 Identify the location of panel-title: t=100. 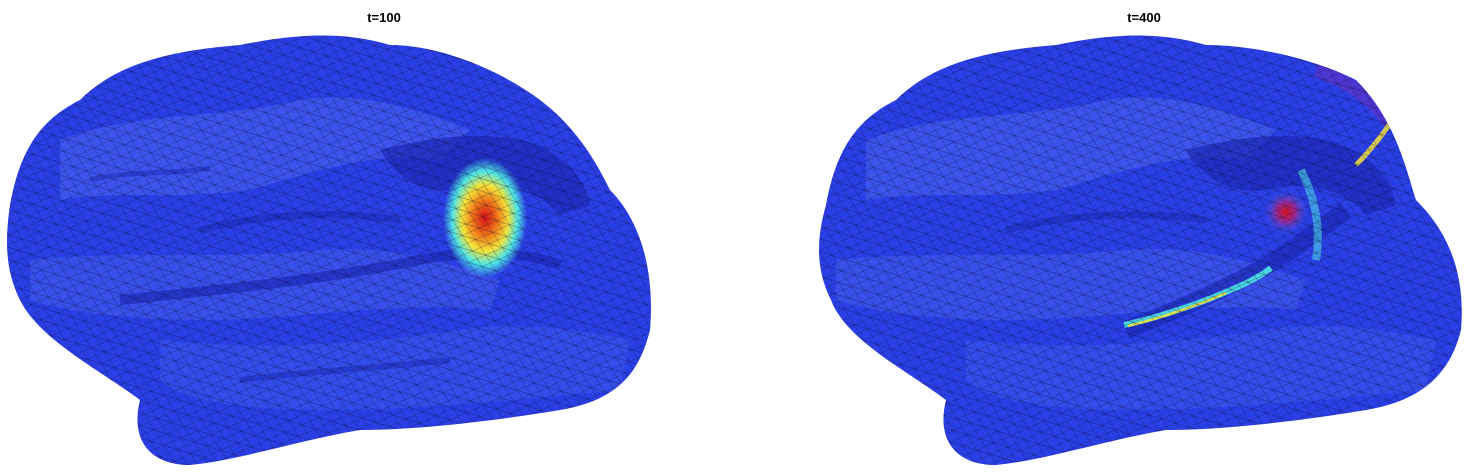
(384, 17).